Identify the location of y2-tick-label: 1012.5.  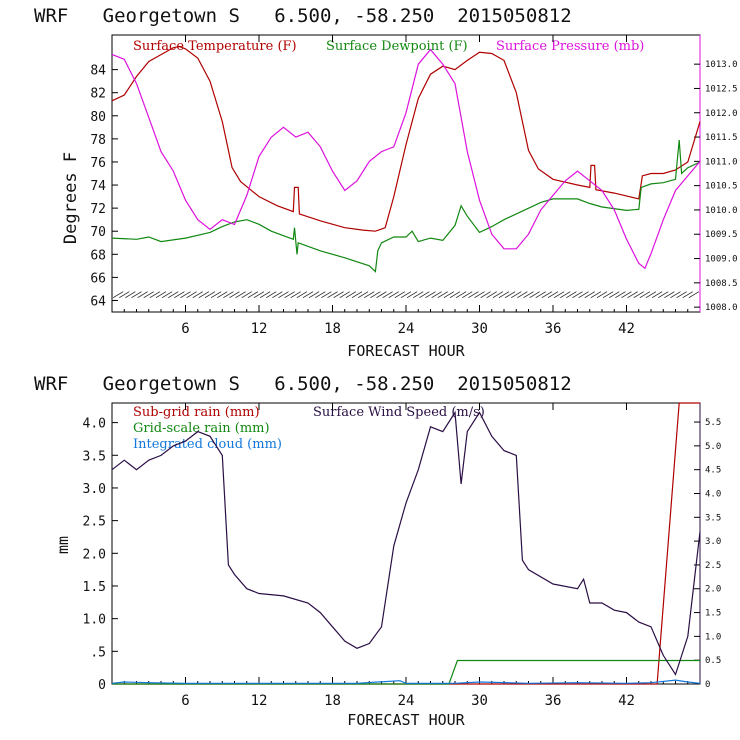
(721, 89).